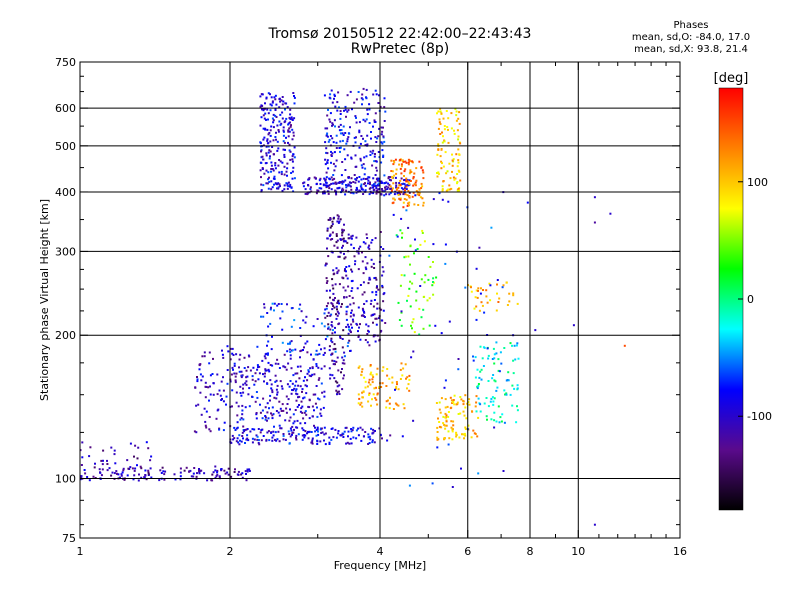 The image size is (800, 600). I want to click on chart-title: Tromsø 20150512 22:42:00–22:43:43, so click(400, 34).